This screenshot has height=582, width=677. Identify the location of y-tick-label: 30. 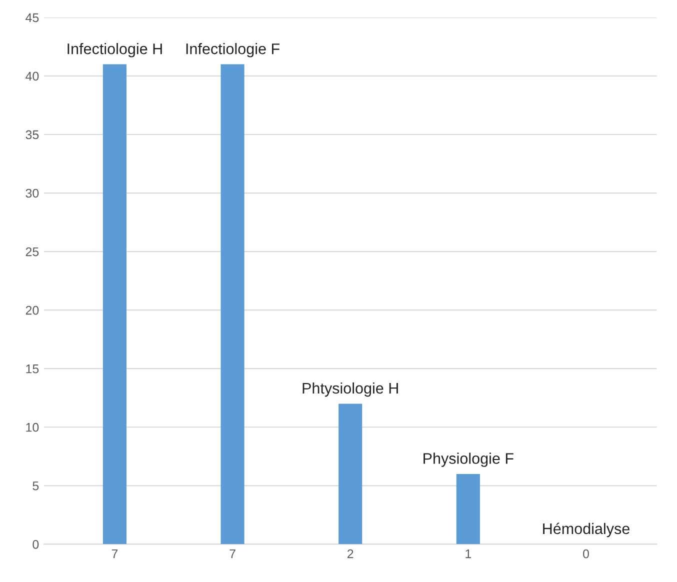
(32, 193).